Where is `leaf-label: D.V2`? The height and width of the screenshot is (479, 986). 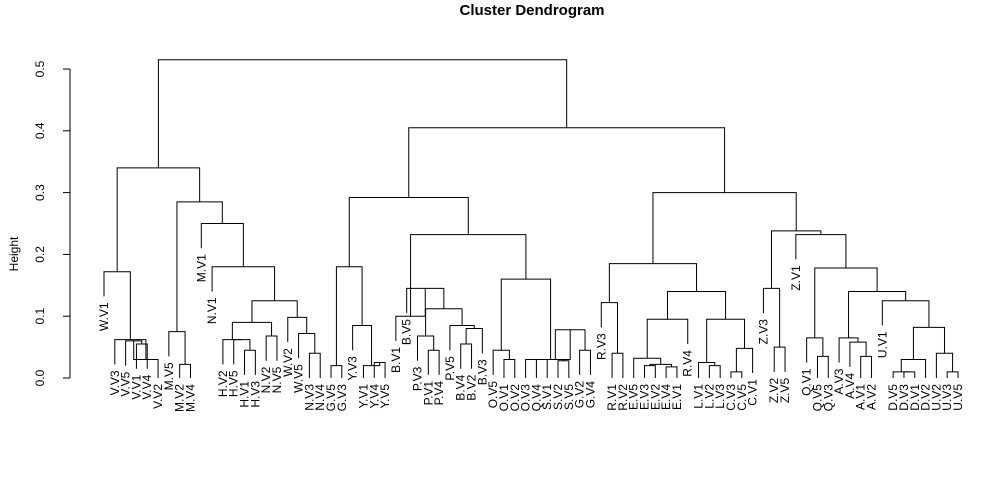 leaf-label: D.V2 is located at coordinates (926, 397).